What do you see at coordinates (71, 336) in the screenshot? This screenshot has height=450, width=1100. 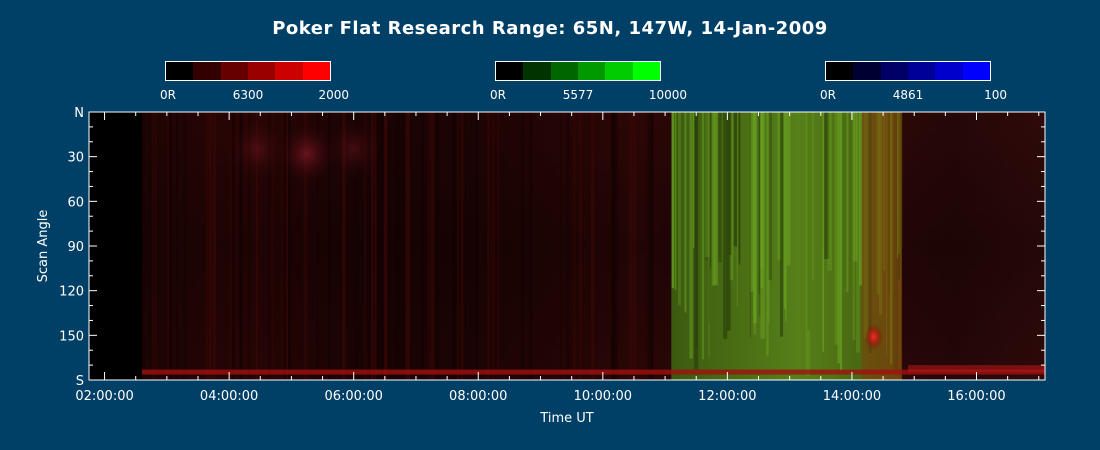 I see `y-tick-label: 150` at bounding box center [71, 336].